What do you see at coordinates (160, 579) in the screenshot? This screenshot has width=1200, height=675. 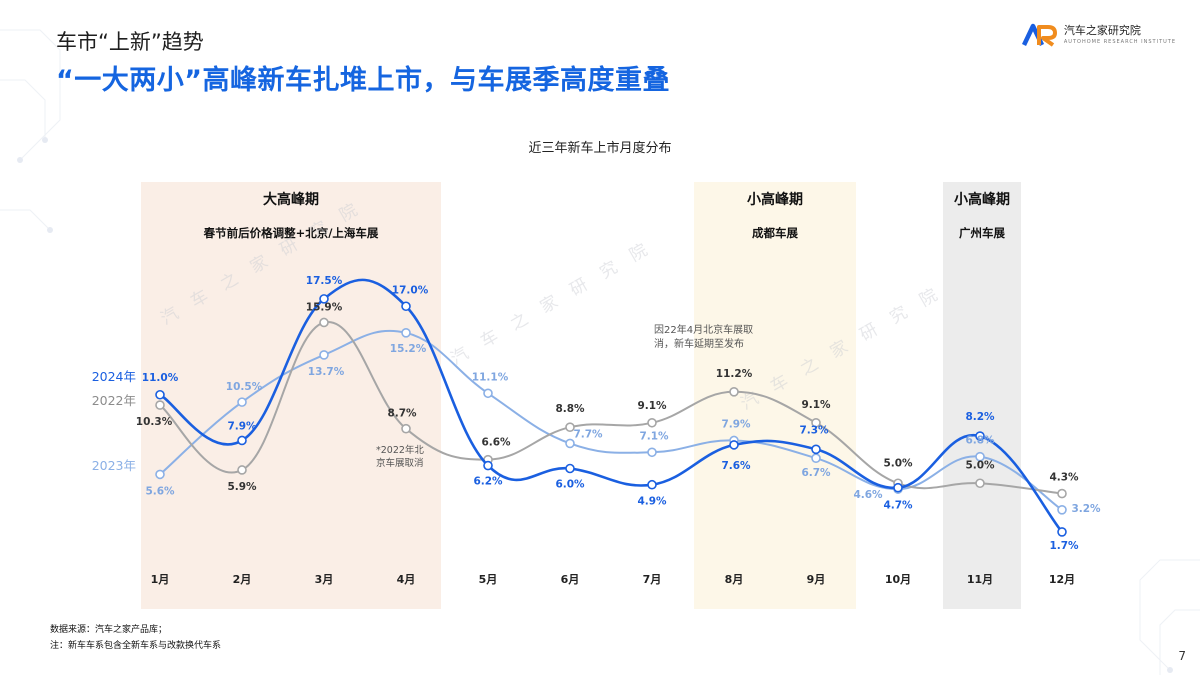 I see `x-tick-label: 1月` at bounding box center [160, 579].